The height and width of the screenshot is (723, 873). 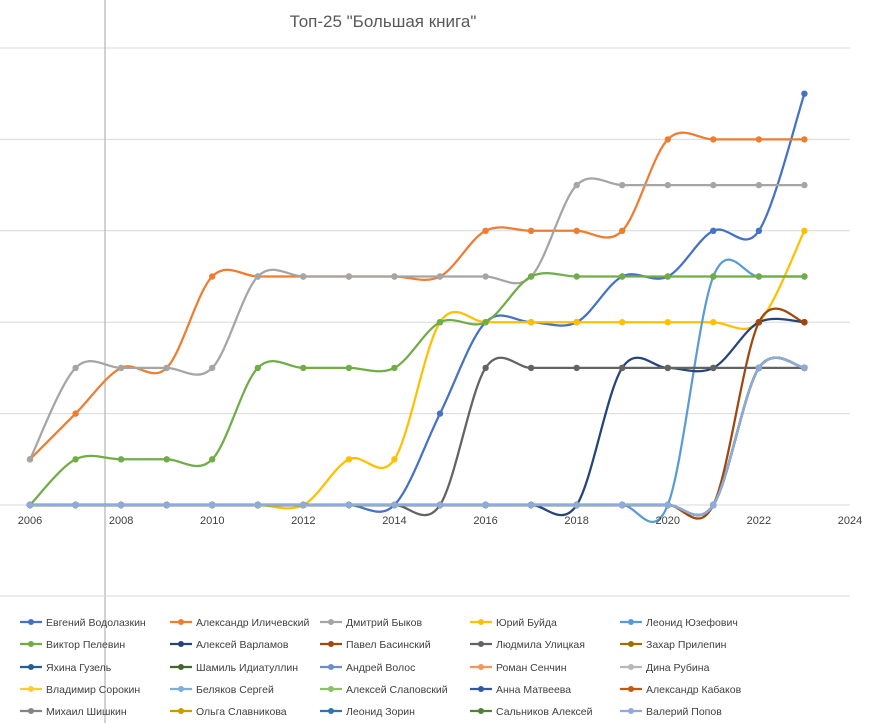 What do you see at coordinates (80, 690) in the screenshot?
I see `legend-item: Владимир Сорокин` at bounding box center [80, 690].